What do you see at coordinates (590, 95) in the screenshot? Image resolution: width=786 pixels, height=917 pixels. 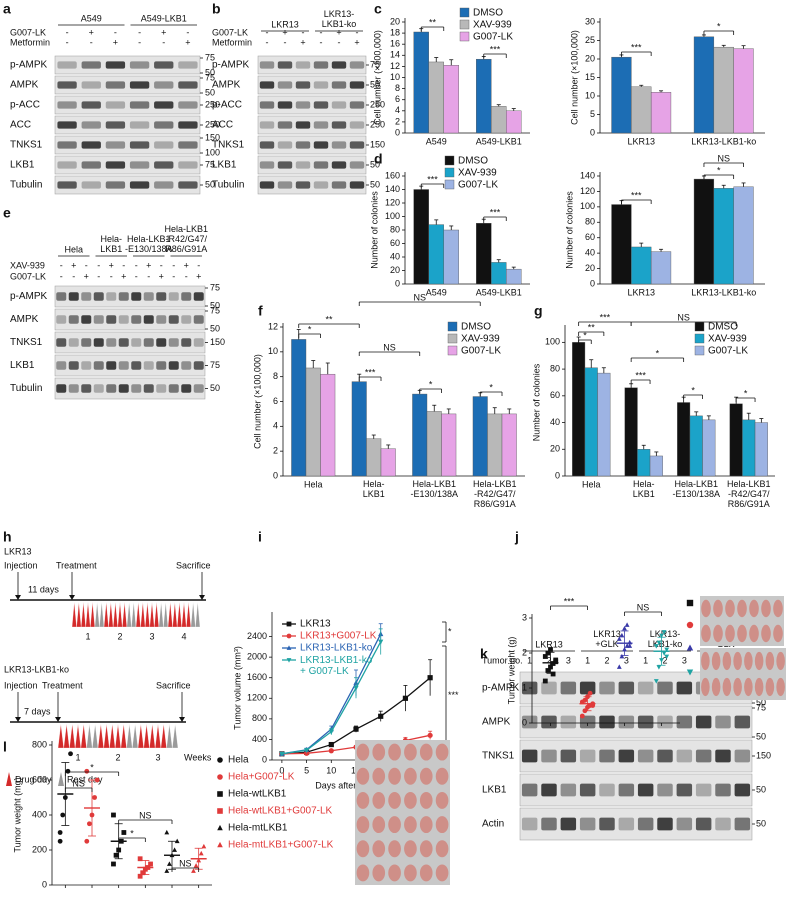 I see `y-tick-label: 10` at bounding box center [590, 95].